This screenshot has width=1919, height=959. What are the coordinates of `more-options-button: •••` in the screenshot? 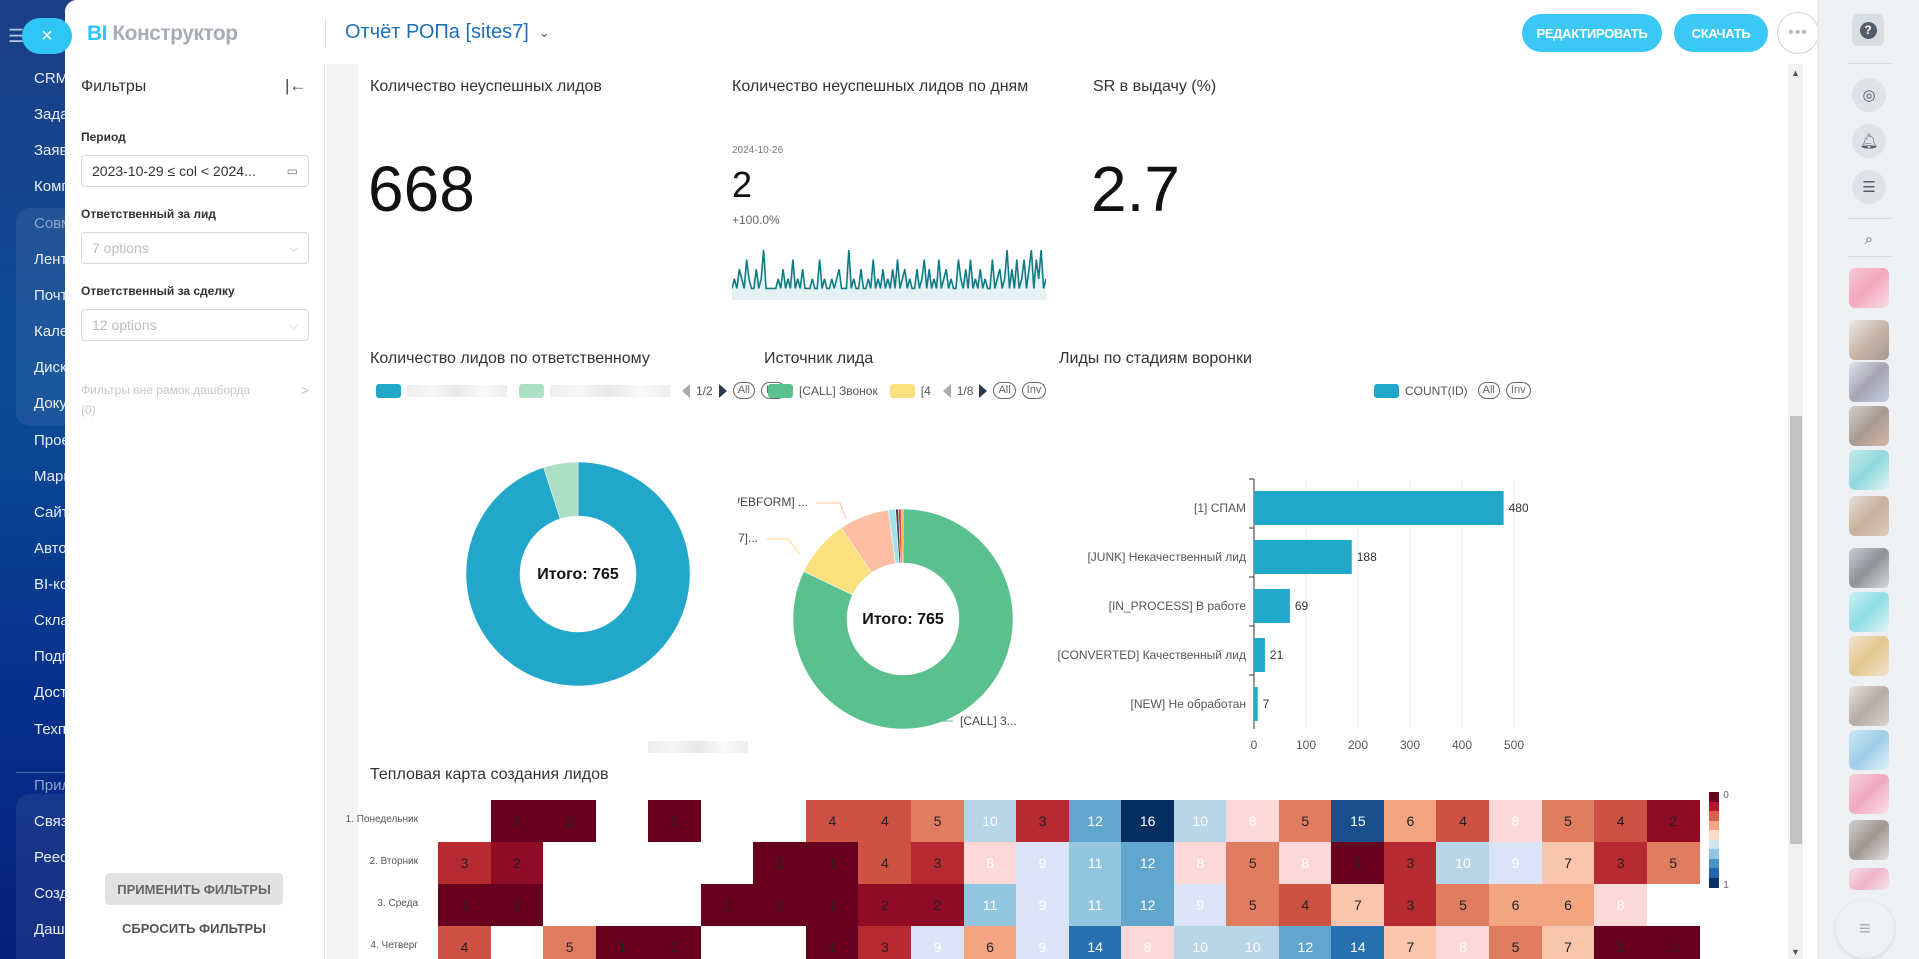 It's located at (1797, 33).